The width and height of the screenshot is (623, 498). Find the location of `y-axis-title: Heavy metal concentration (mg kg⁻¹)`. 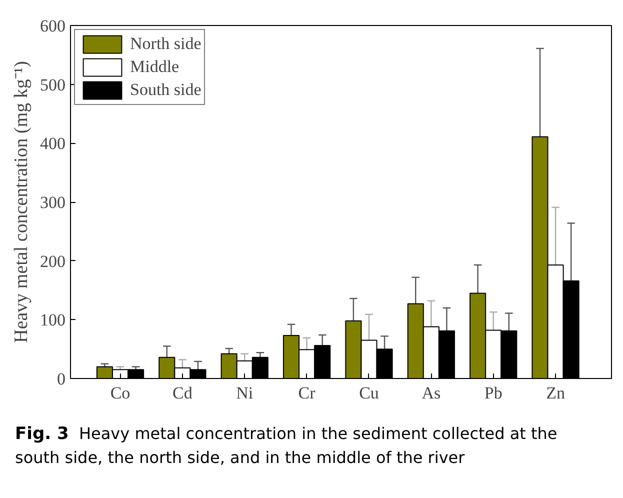

y-axis-title: Heavy metal concentration (mg kg⁻¹) is located at coordinates (21, 202).